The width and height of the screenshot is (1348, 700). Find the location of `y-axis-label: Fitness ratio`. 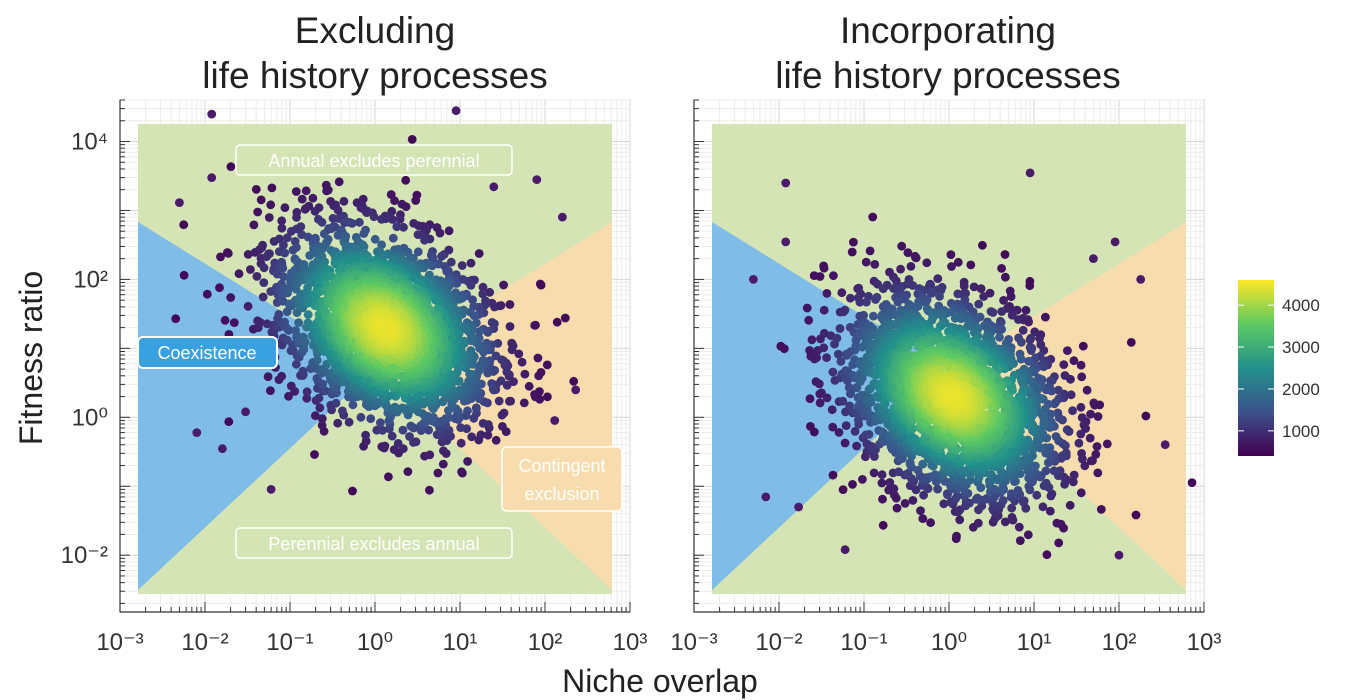

y-axis-label: Fitness ratio is located at coordinates (31, 358).